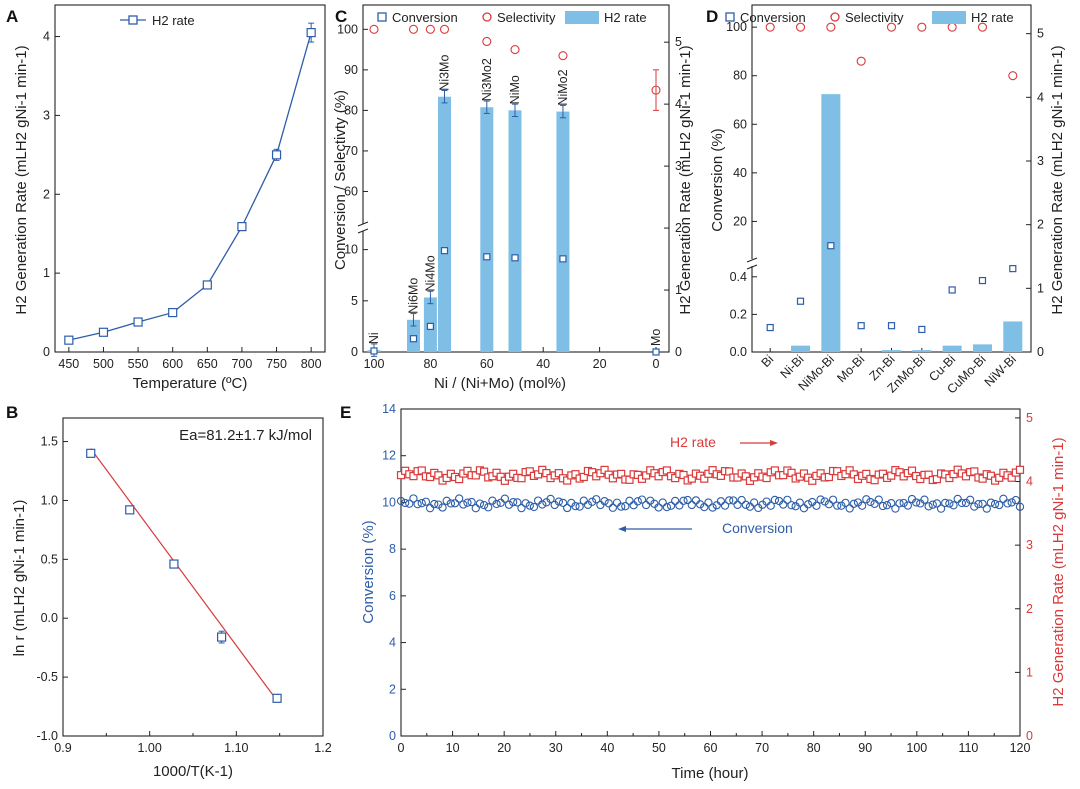 The image size is (1080, 789). I want to click on x-label-d-NiW-Bi: NiW-Bi, so click(1000, 370).